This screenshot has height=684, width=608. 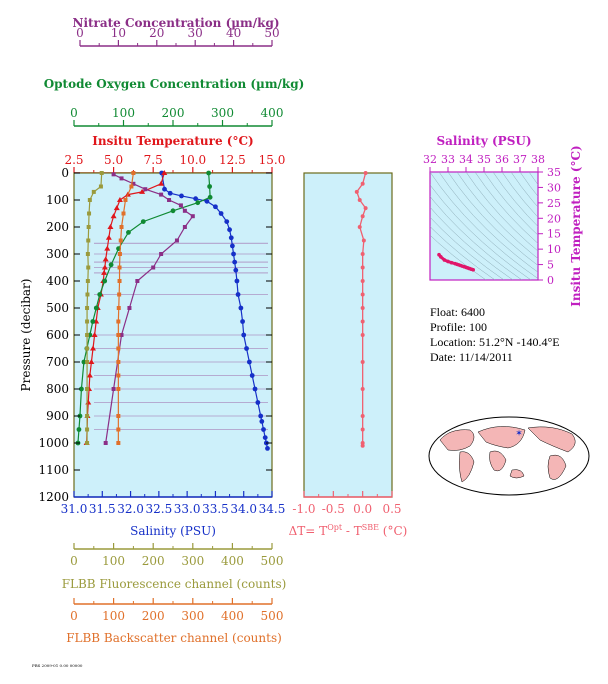 What do you see at coordinates (26, 335) in the screenshot?
I see `pressure-axis-label: Pressure (decibar)` at bounding box center [26, 335].